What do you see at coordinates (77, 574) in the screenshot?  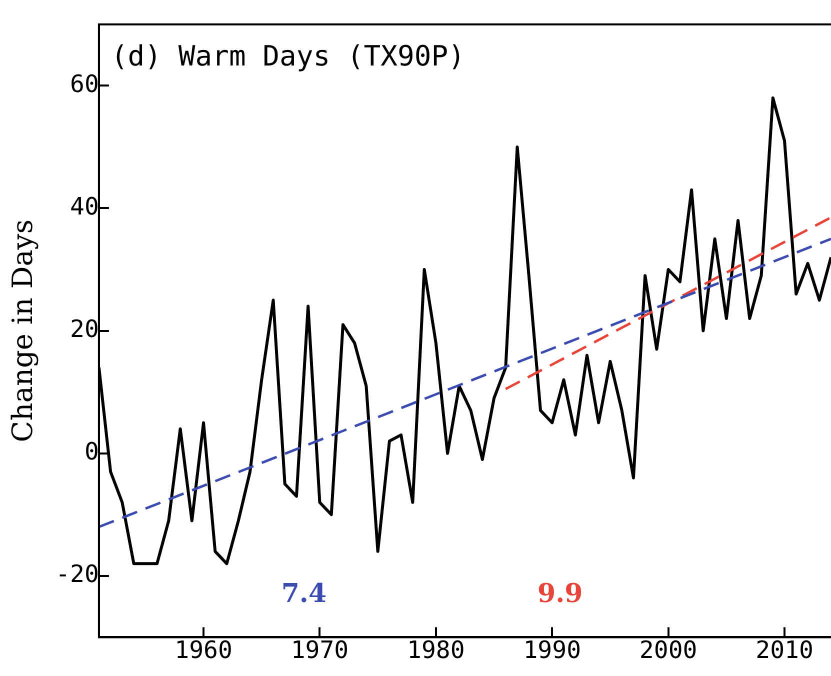 I see `y-tick-label: -20` at bounding box center [77, 574].